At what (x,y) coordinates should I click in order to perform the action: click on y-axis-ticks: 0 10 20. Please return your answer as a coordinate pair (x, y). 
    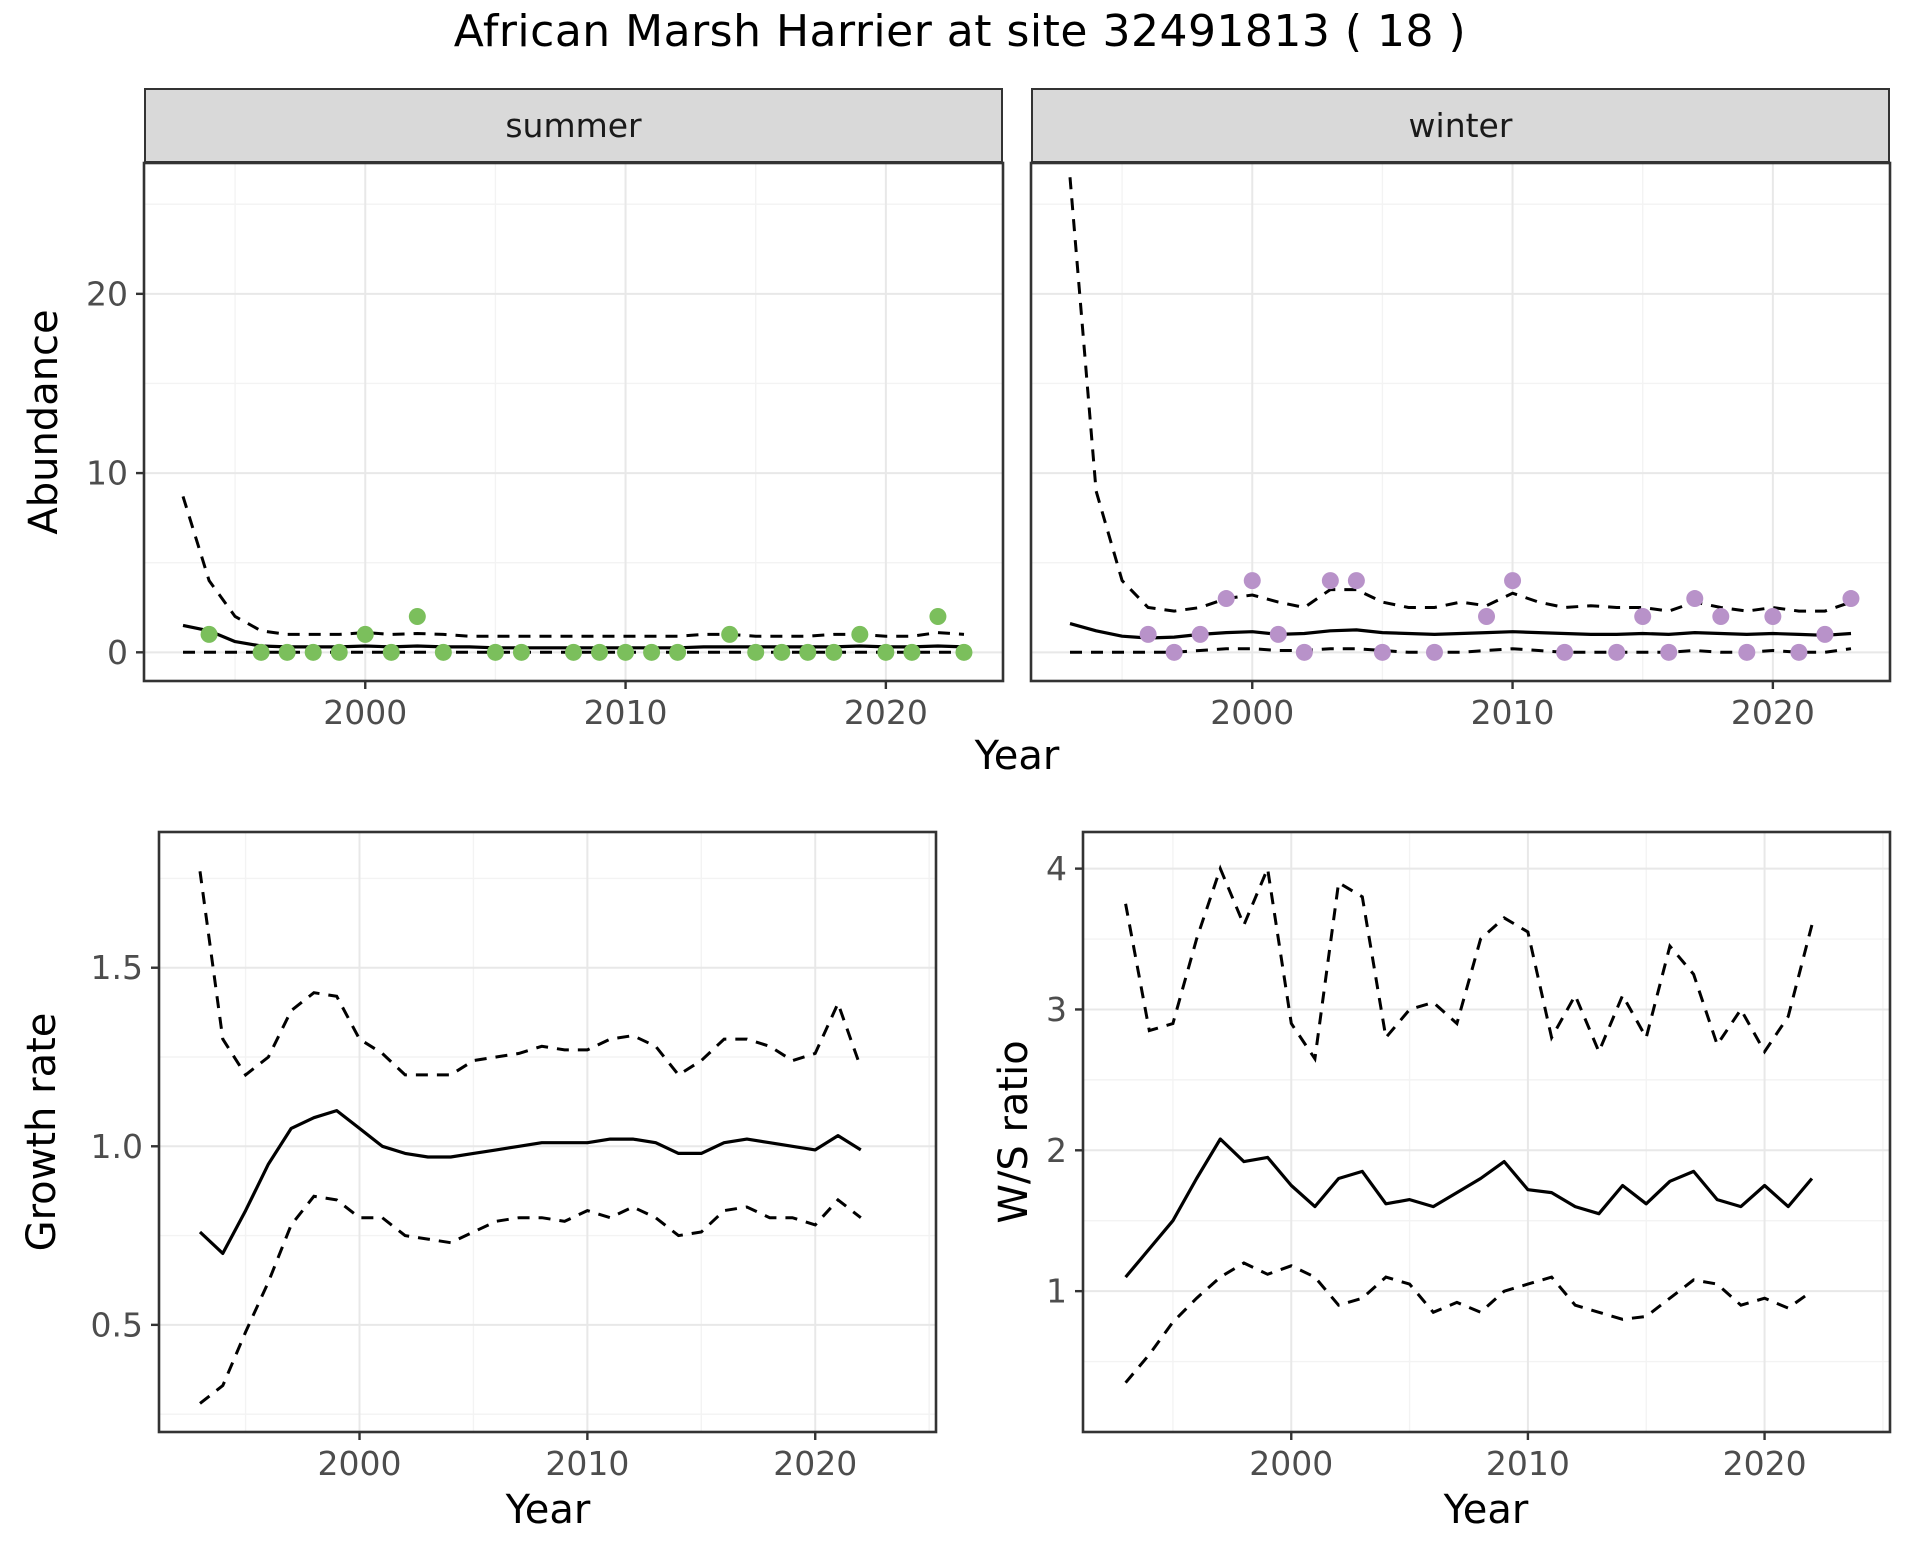
    Looking at the image, I should click on (115, 473).